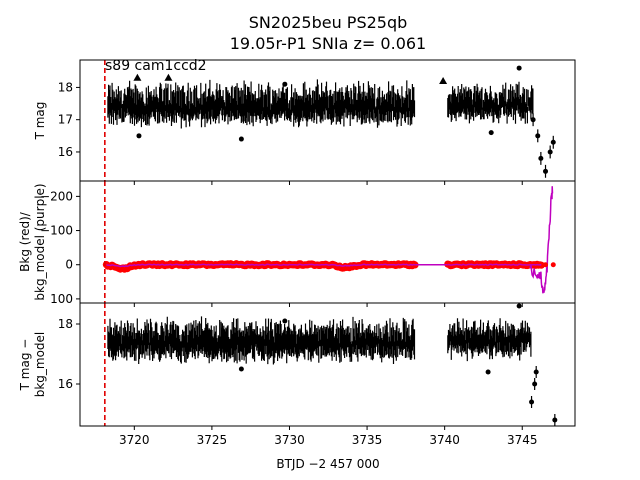  What do you see at coordinates (289, 440) in the screenshot?
I see `x-tick-label: 3730` at bounding box center [289, 440].